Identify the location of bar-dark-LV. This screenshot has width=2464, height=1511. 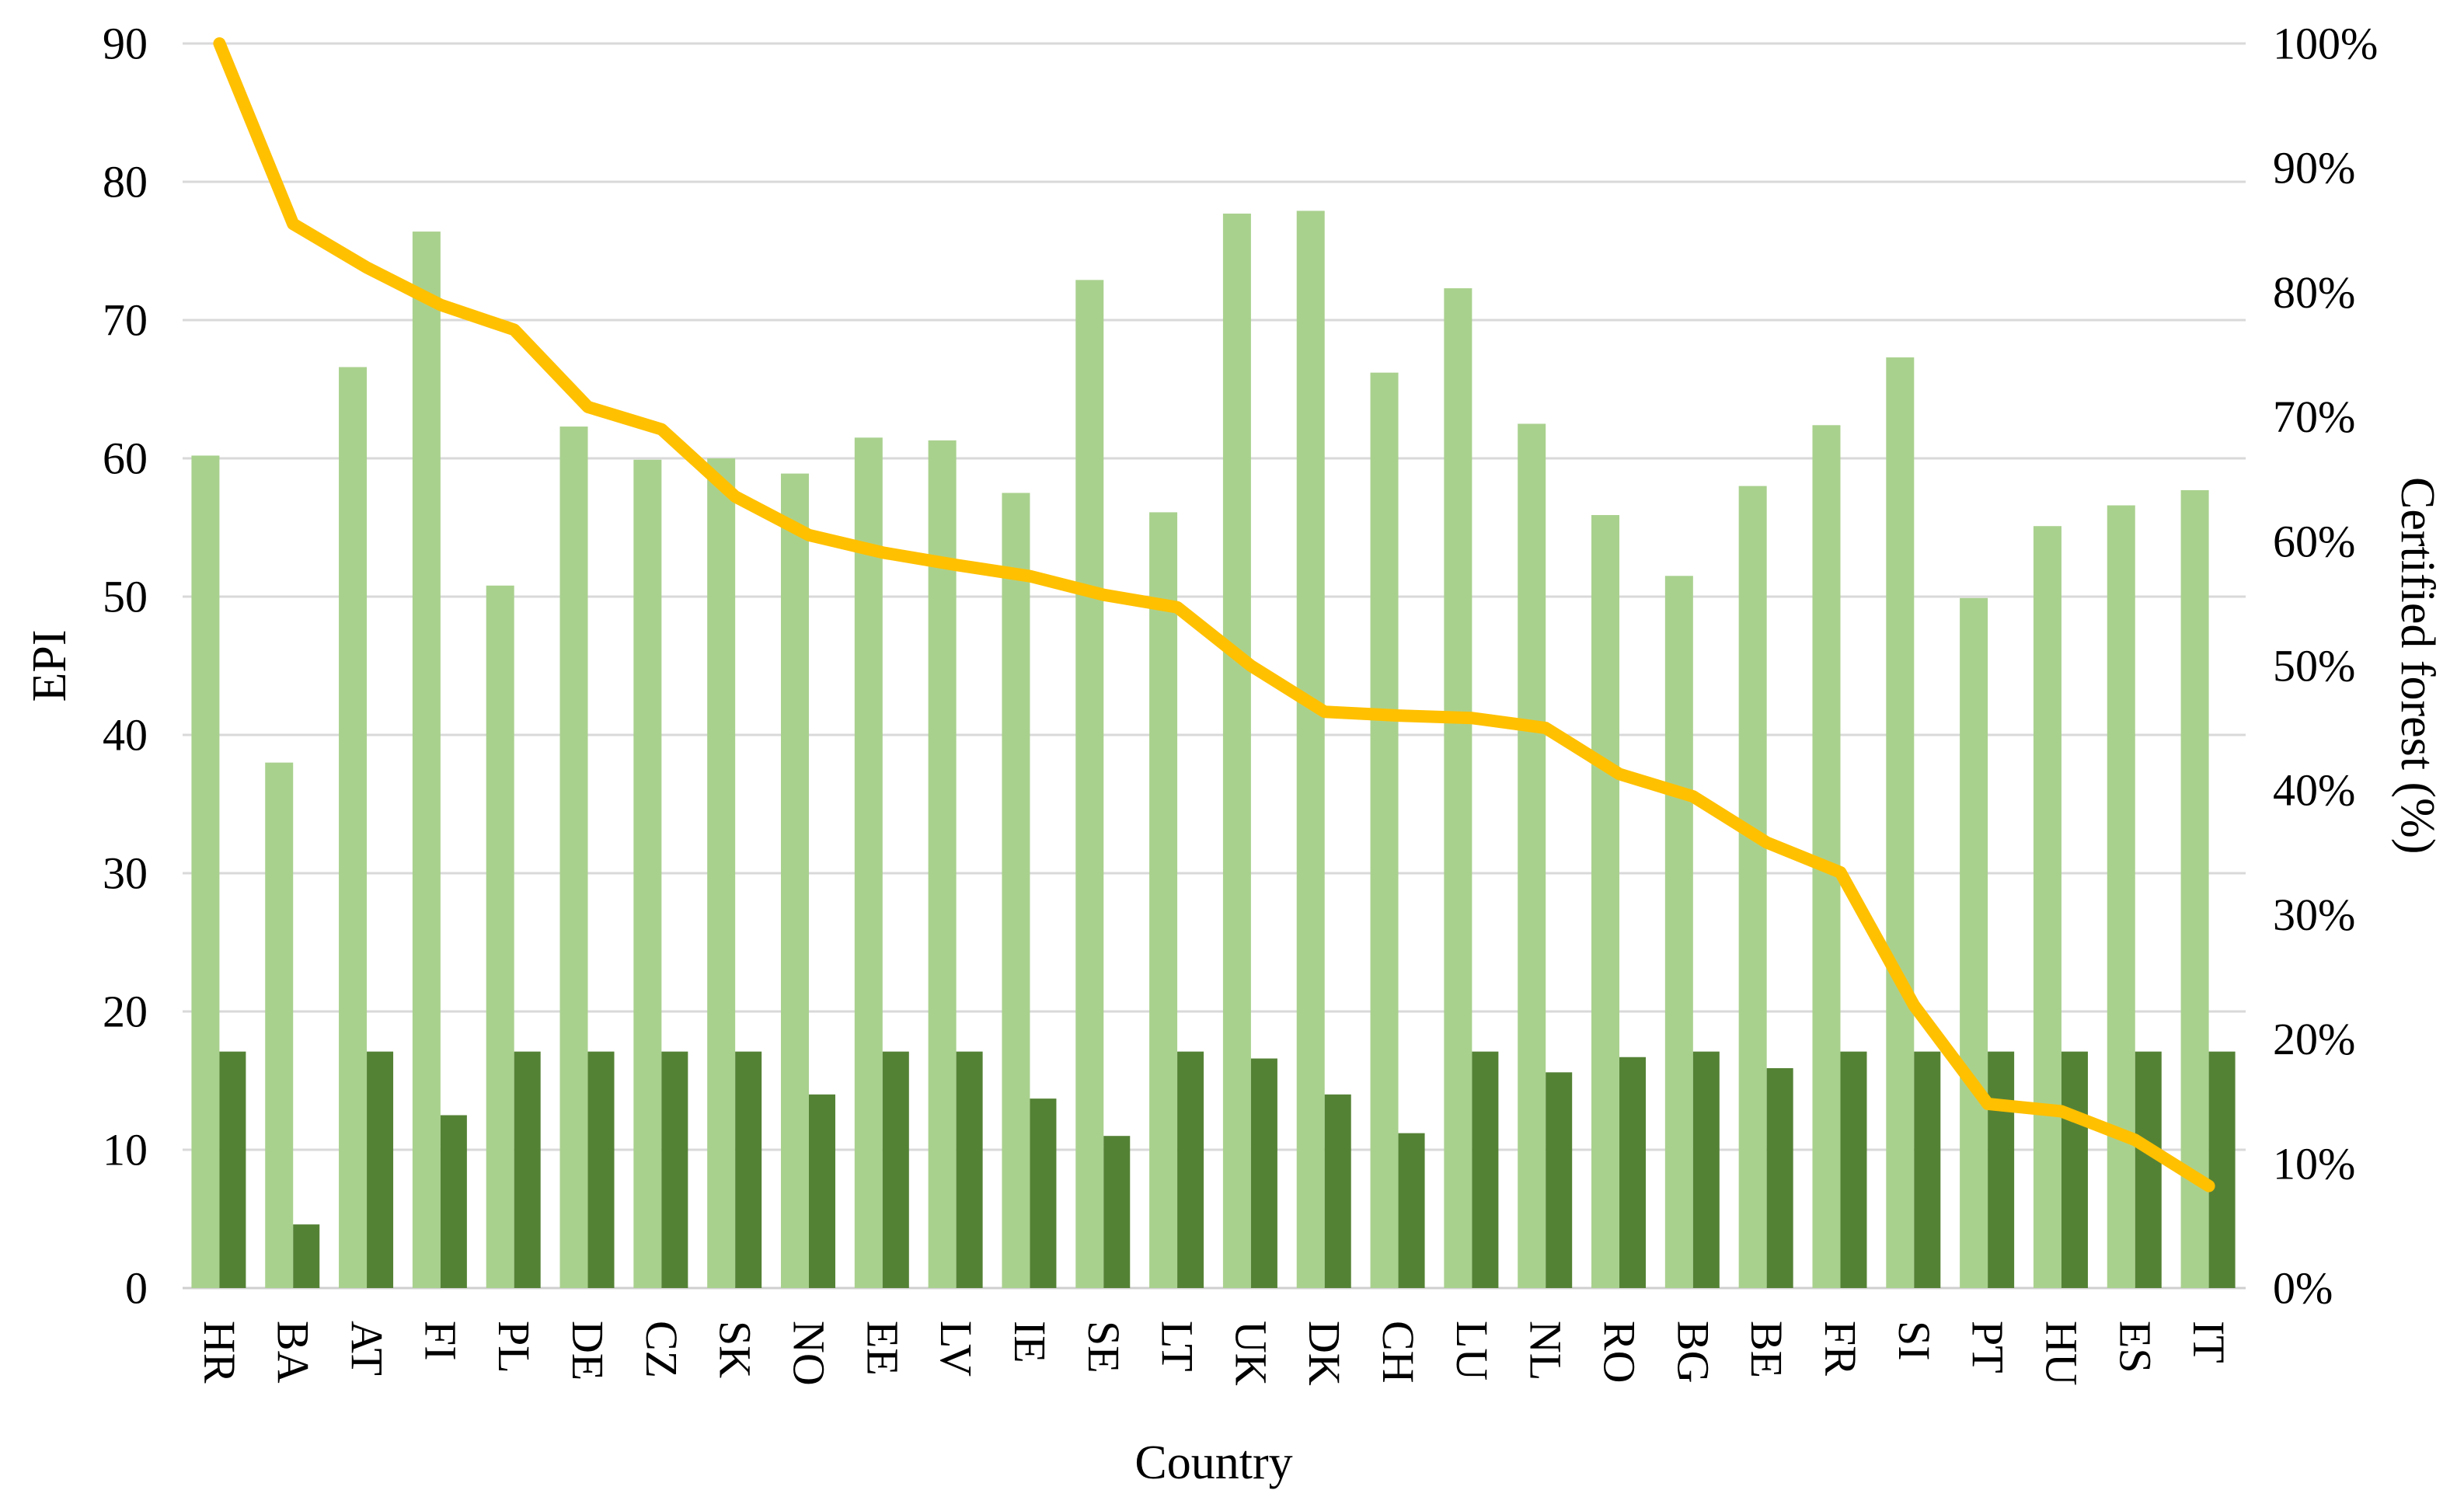
(969, 1170).